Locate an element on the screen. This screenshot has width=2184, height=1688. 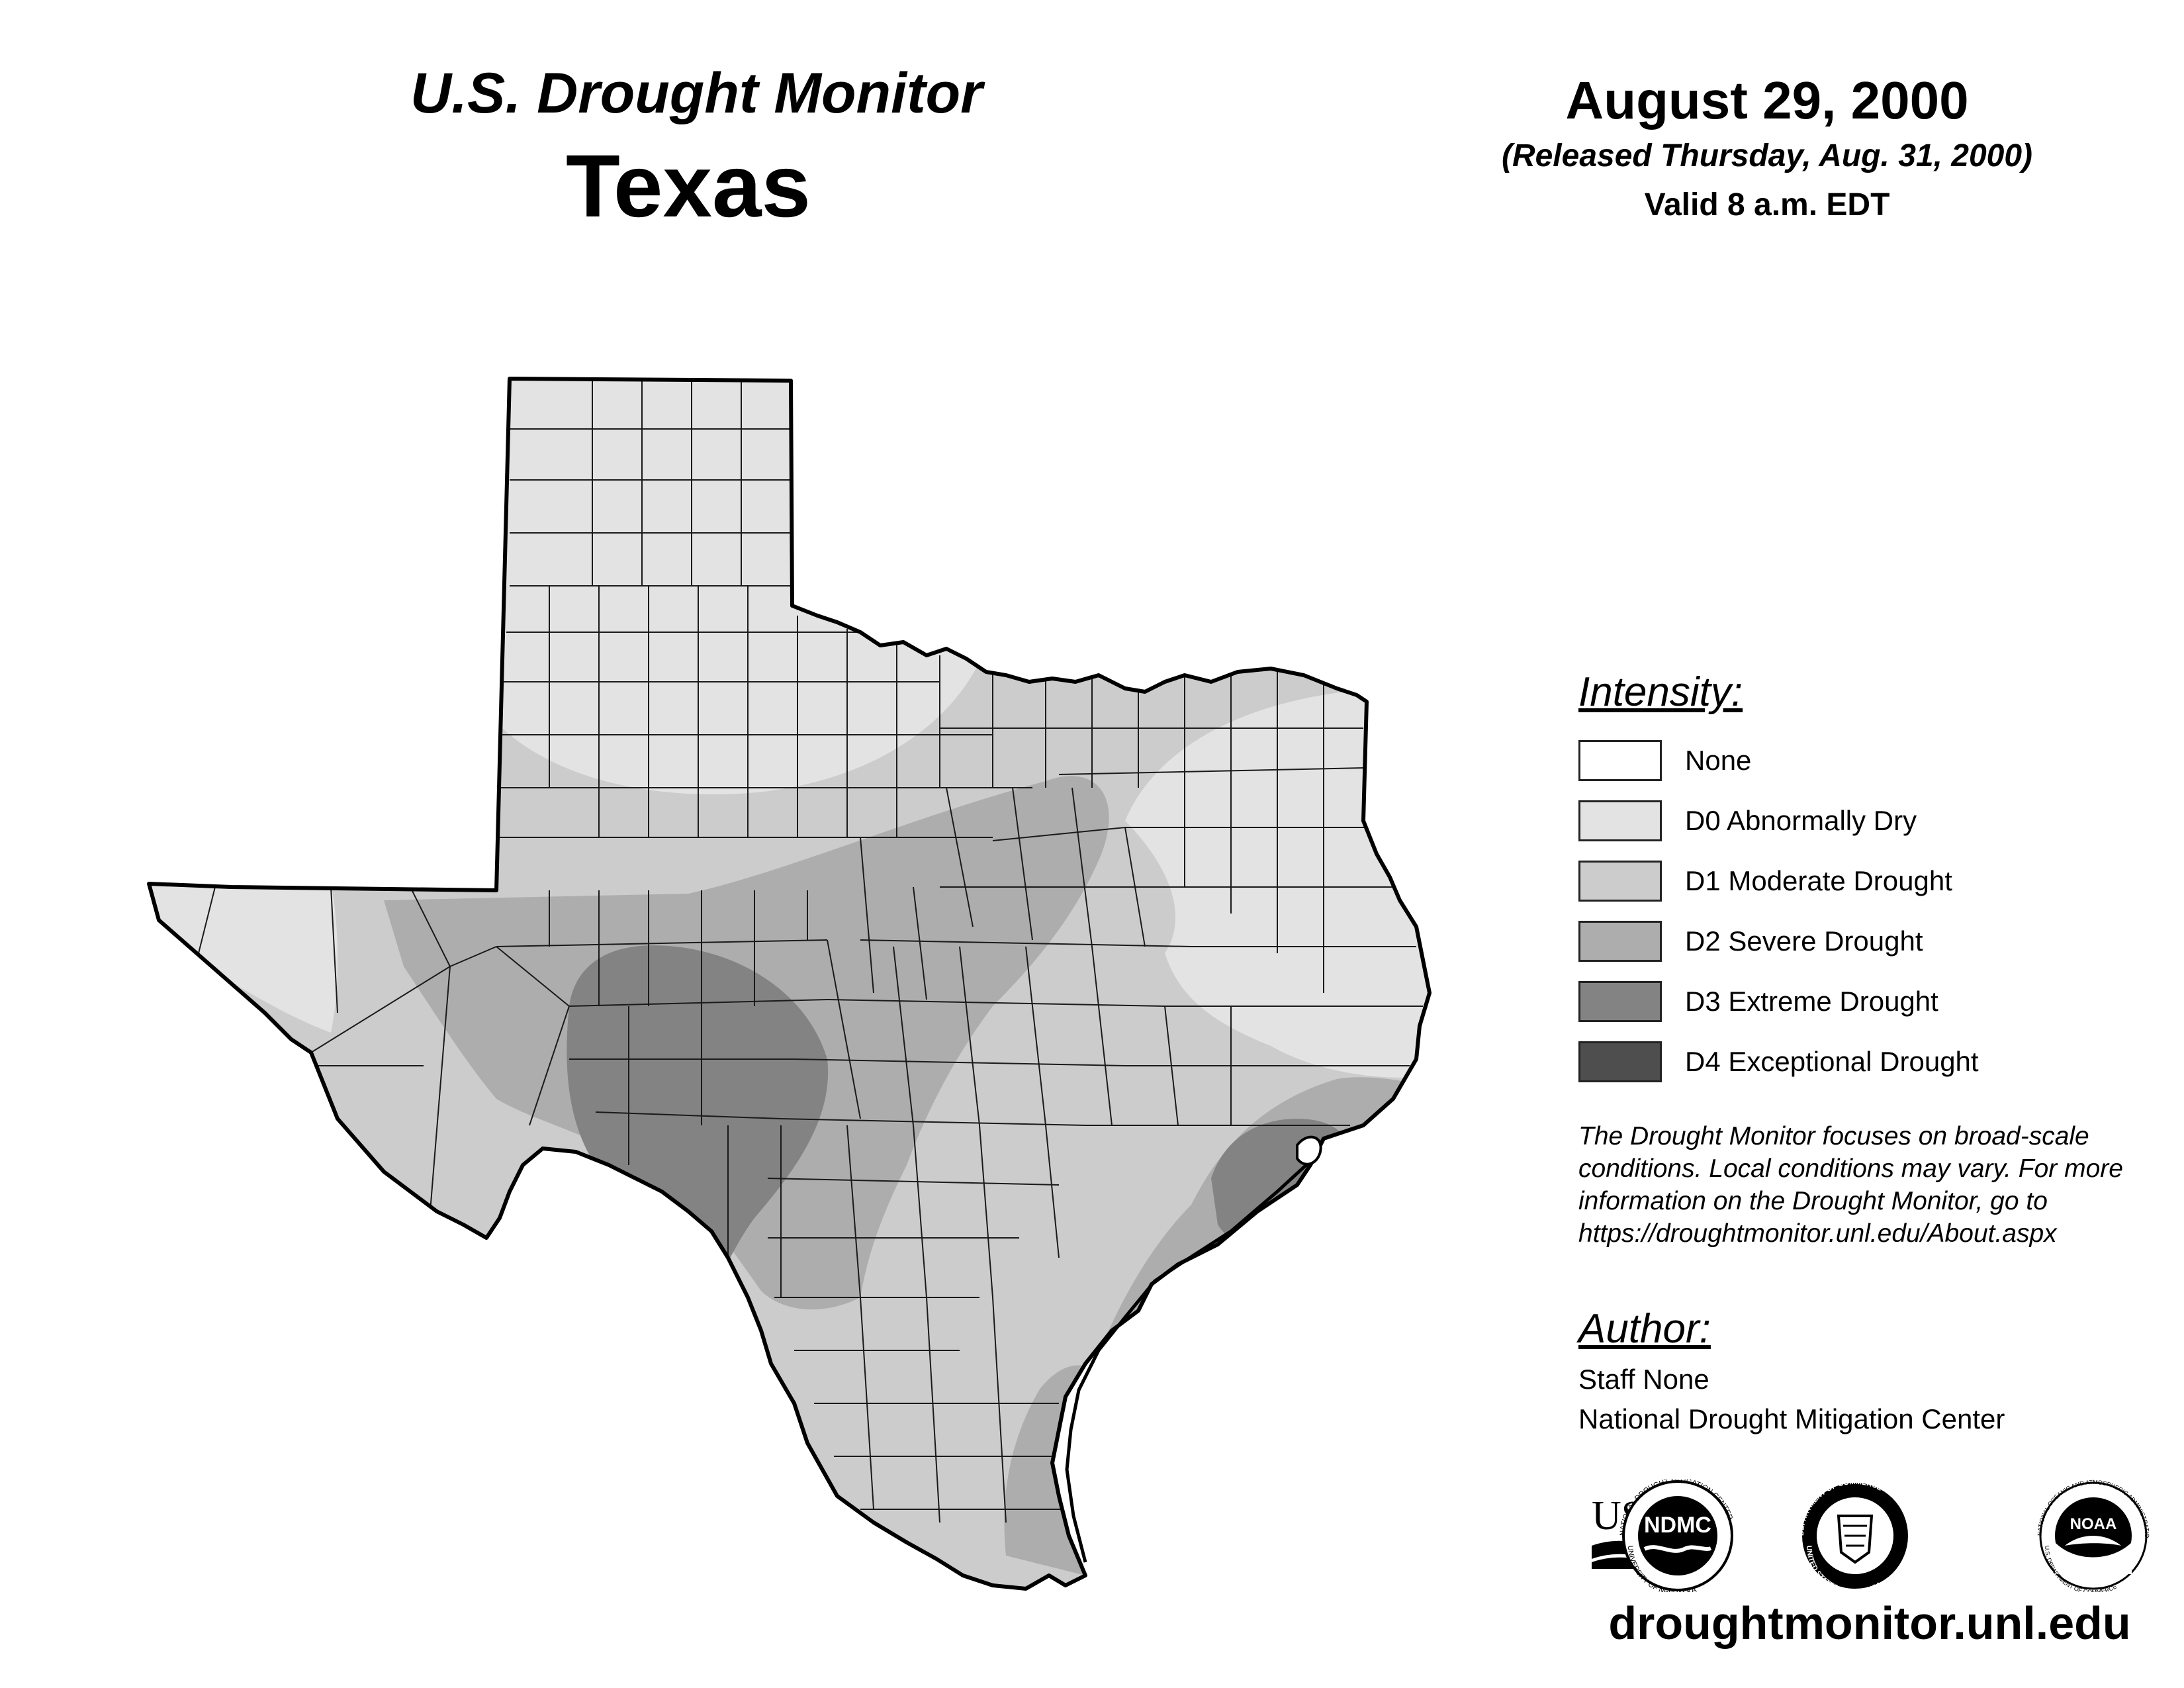
noaa-gull-icon is located at coordinates (2093, 1541).